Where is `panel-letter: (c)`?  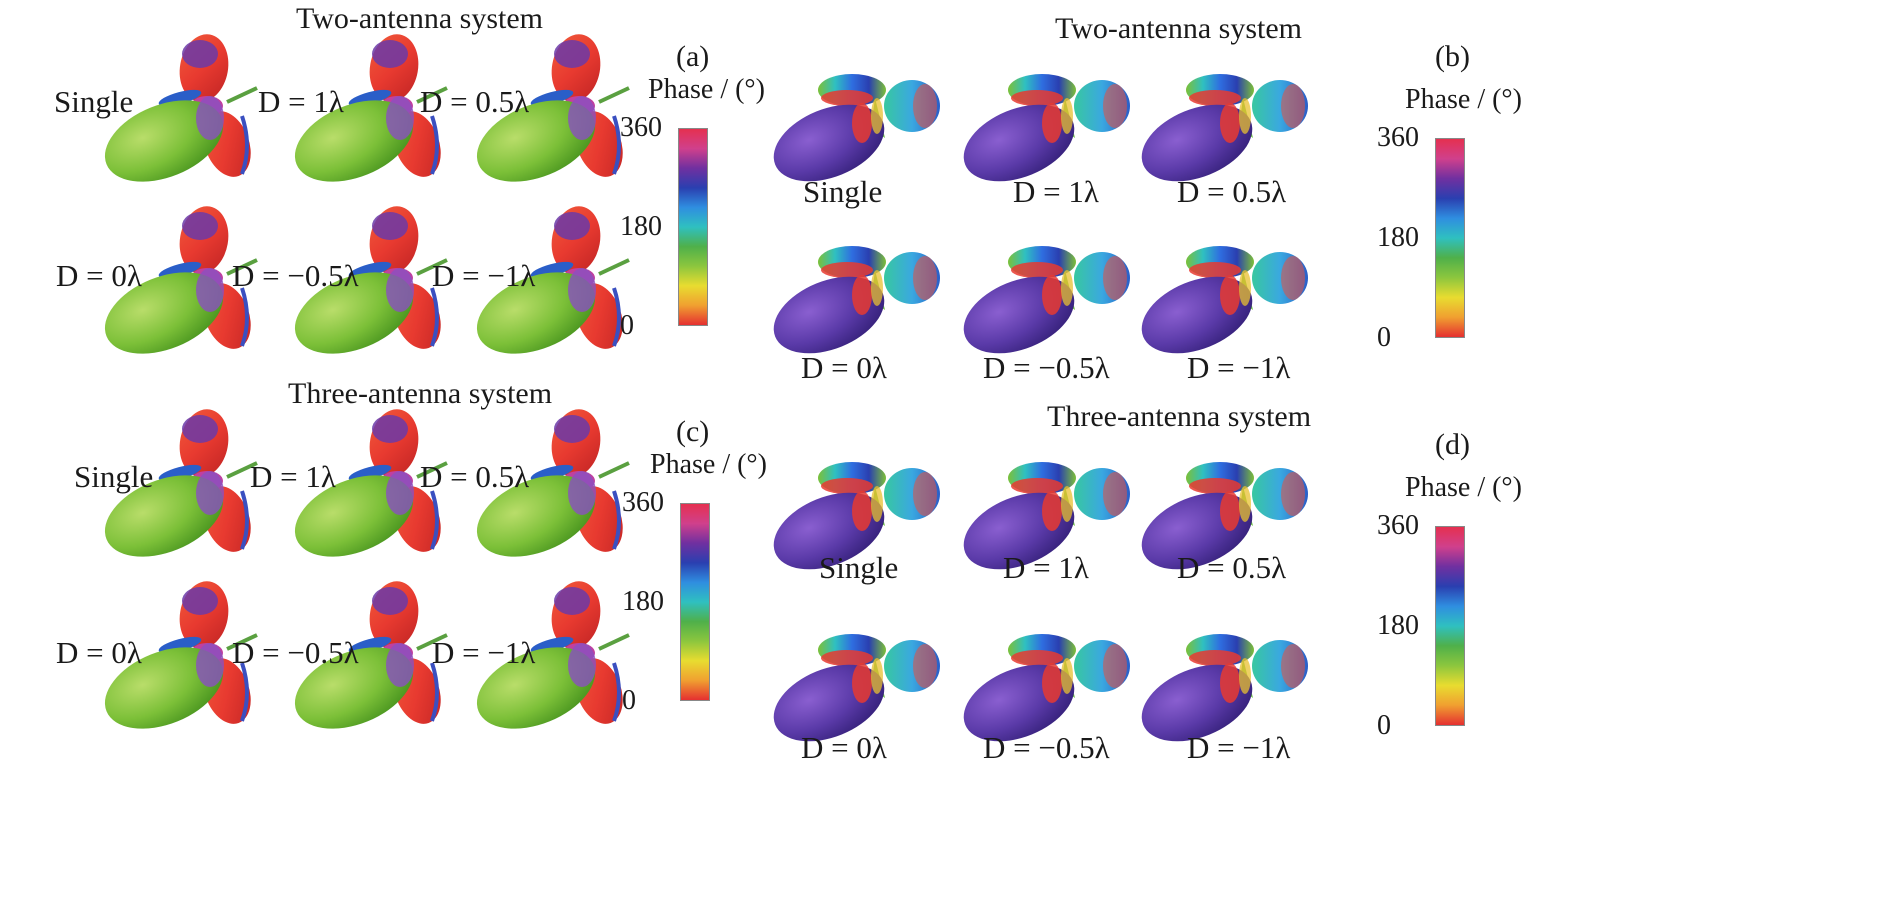 panel-letter: (c) is located at coordinates (693, 431).